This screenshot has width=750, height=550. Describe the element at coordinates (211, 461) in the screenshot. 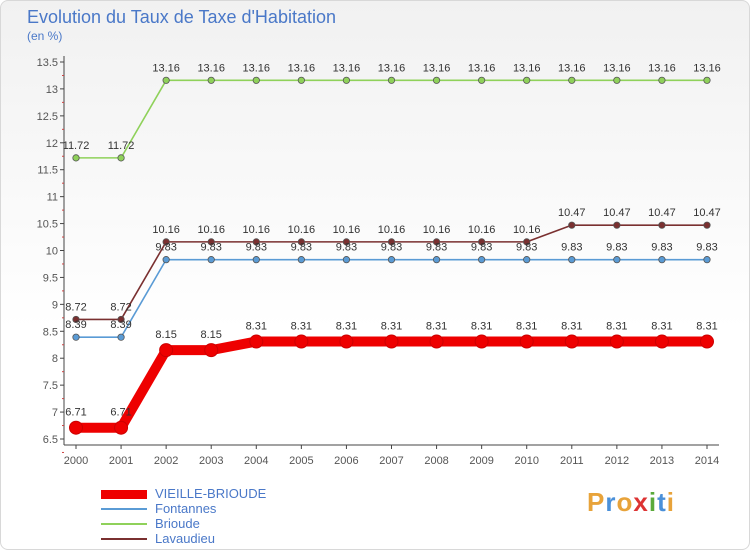

I see `x-tick-label: 2003` at that location.